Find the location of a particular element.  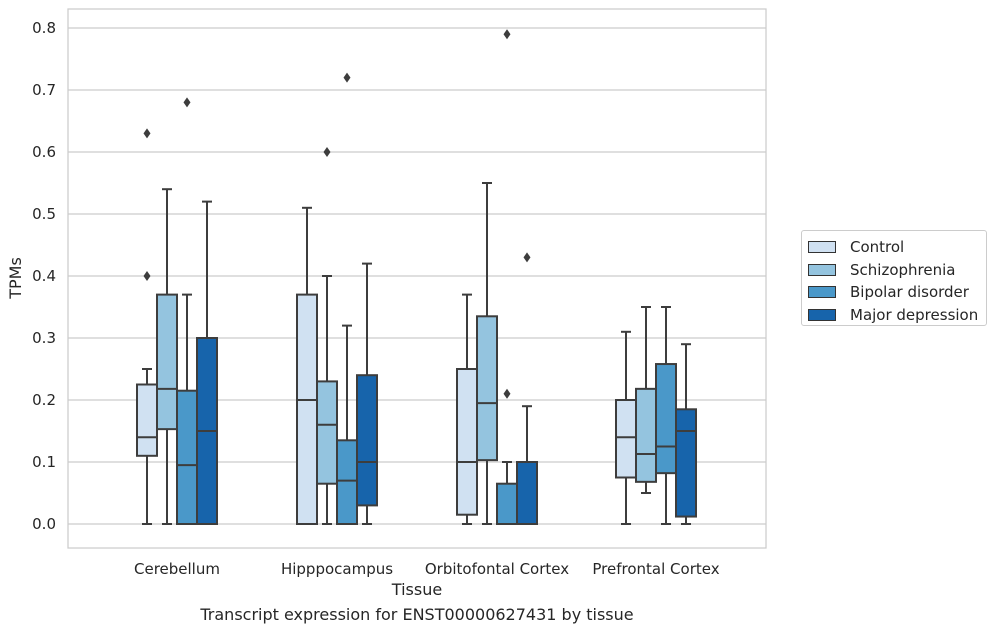

x-tick-label: Prefrontal Cortex is located at coordinates (655, 569).